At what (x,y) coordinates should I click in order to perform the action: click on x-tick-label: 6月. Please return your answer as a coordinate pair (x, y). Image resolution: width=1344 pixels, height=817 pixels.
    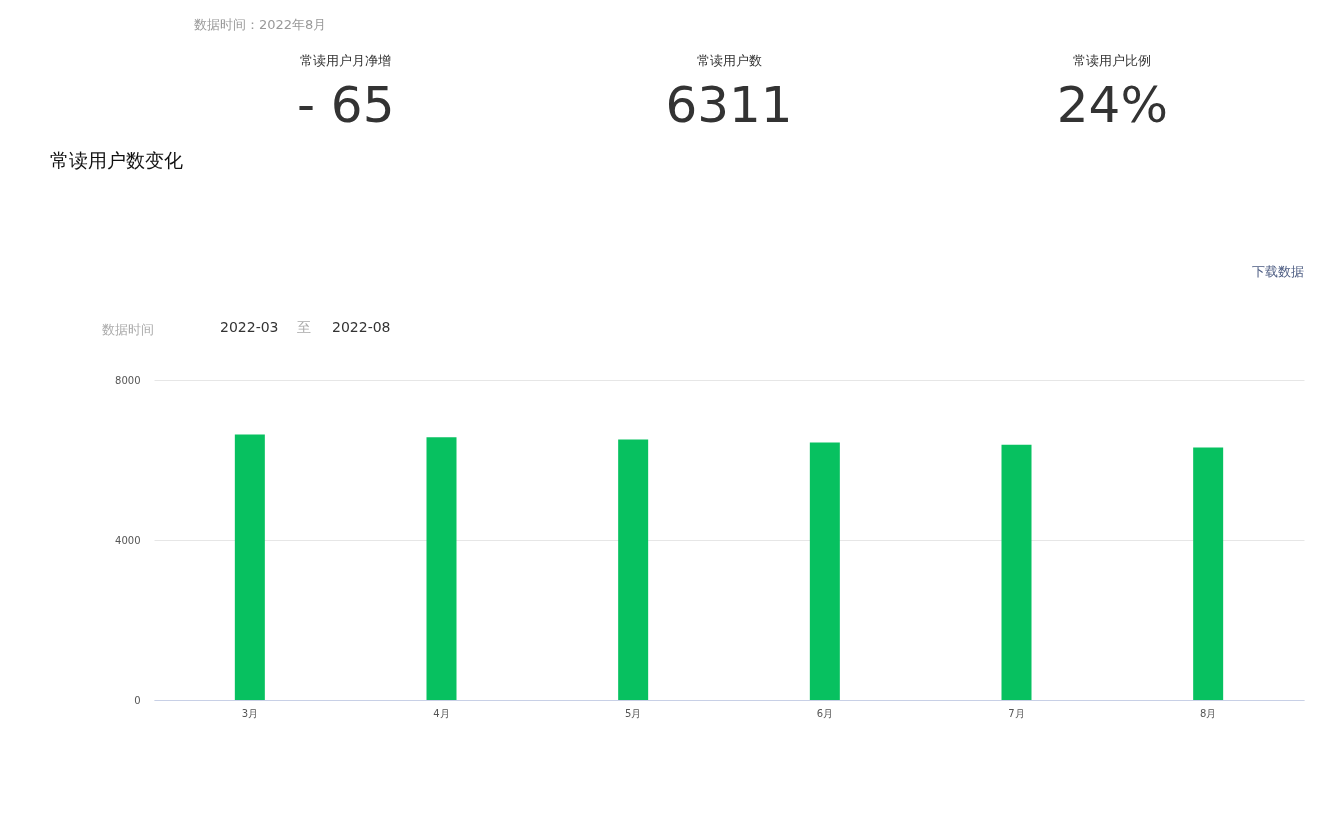
    Looking at the image, I should click on (825, 713).